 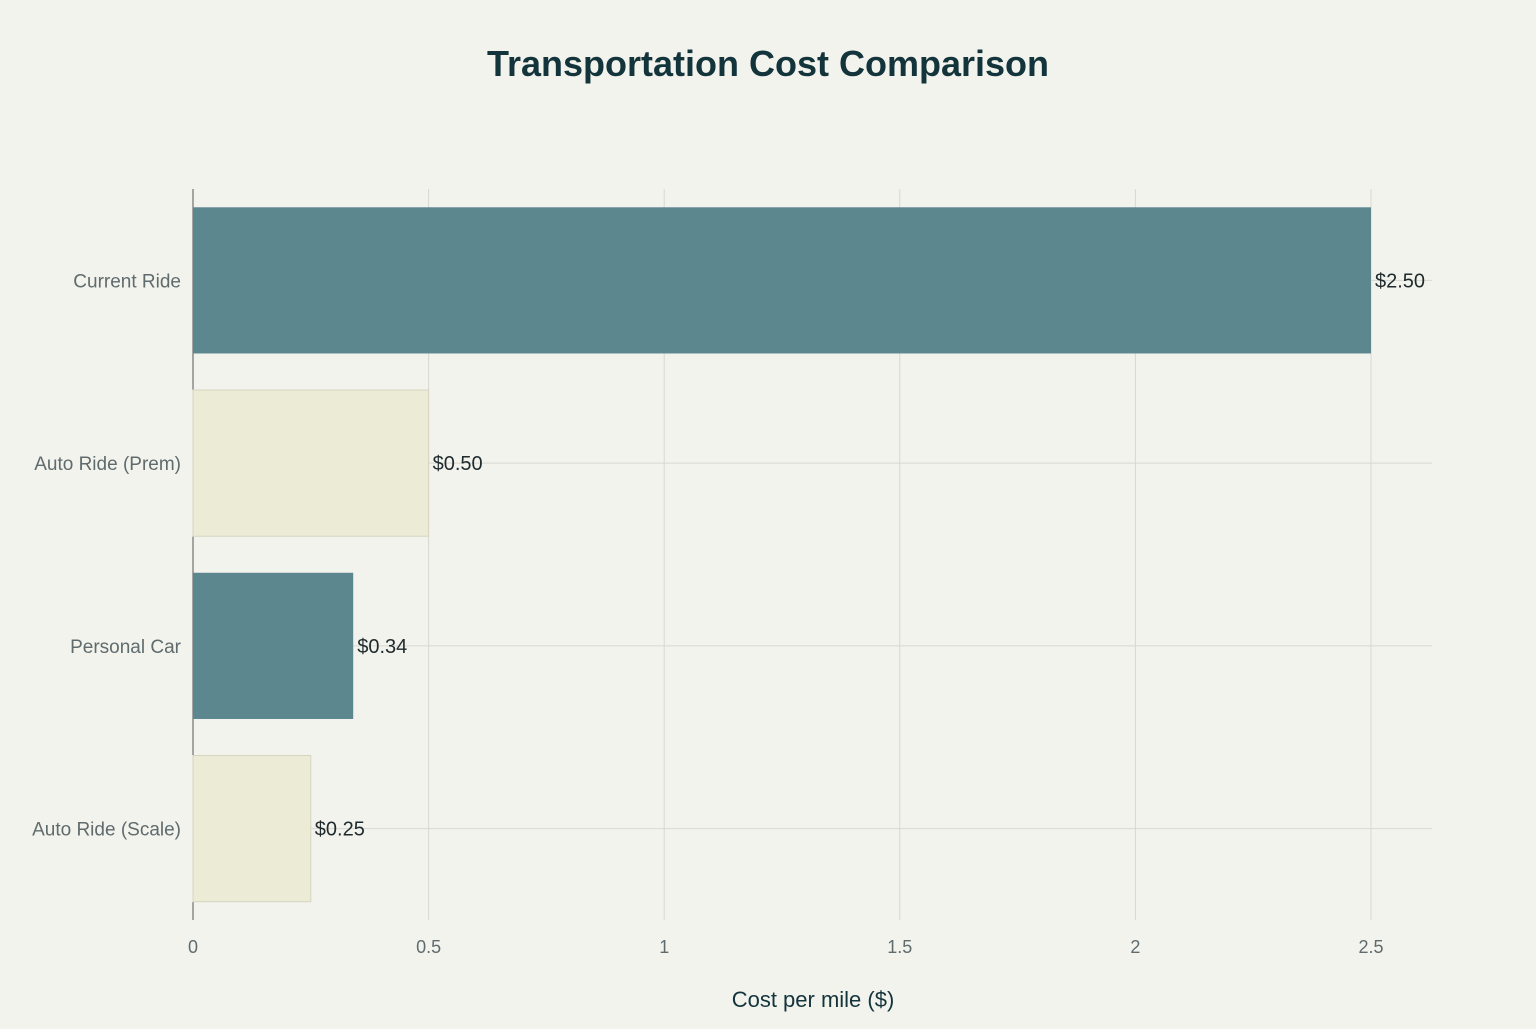 I want to click on x-tick-label: 2.5, so click(x=1370, y=947).